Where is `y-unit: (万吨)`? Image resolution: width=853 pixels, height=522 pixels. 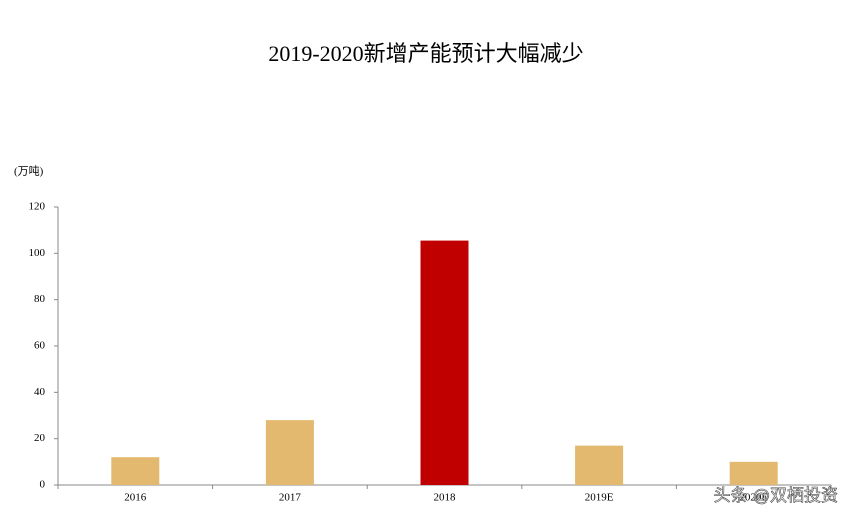 y-unit: (万吨) is located at coordinates (29, 171).